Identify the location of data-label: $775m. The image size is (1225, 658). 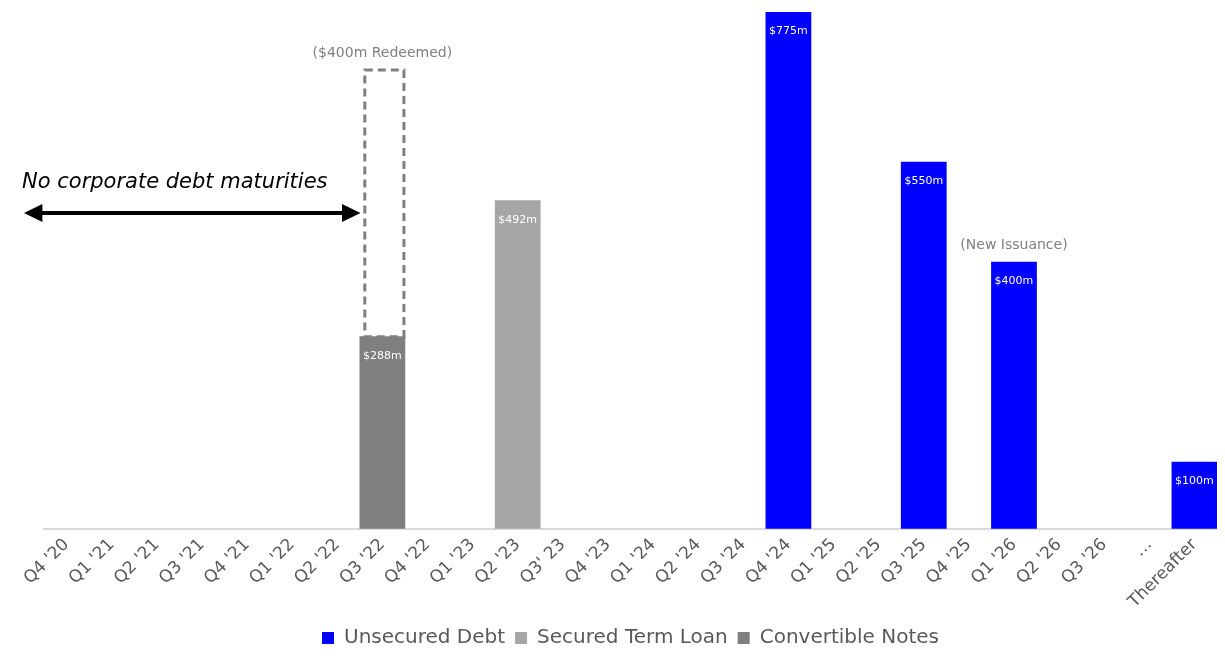
(788, 31).